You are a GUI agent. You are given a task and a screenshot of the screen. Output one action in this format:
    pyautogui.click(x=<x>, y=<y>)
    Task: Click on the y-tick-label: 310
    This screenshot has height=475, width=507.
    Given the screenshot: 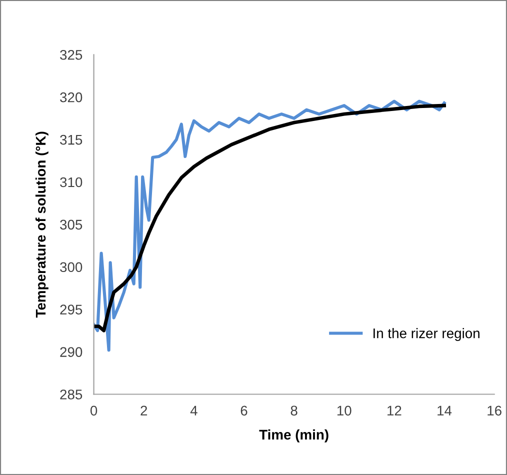 What is the action you would take?
    pyautogui.click(x=71, y=182)
    